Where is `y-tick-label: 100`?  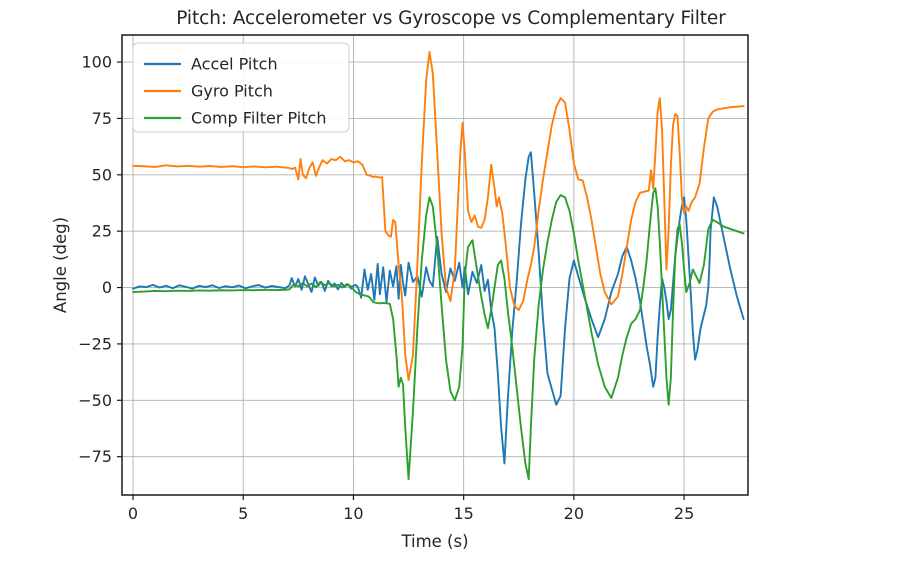
y-tick-label: 100 is located at coordinates (96, 62).